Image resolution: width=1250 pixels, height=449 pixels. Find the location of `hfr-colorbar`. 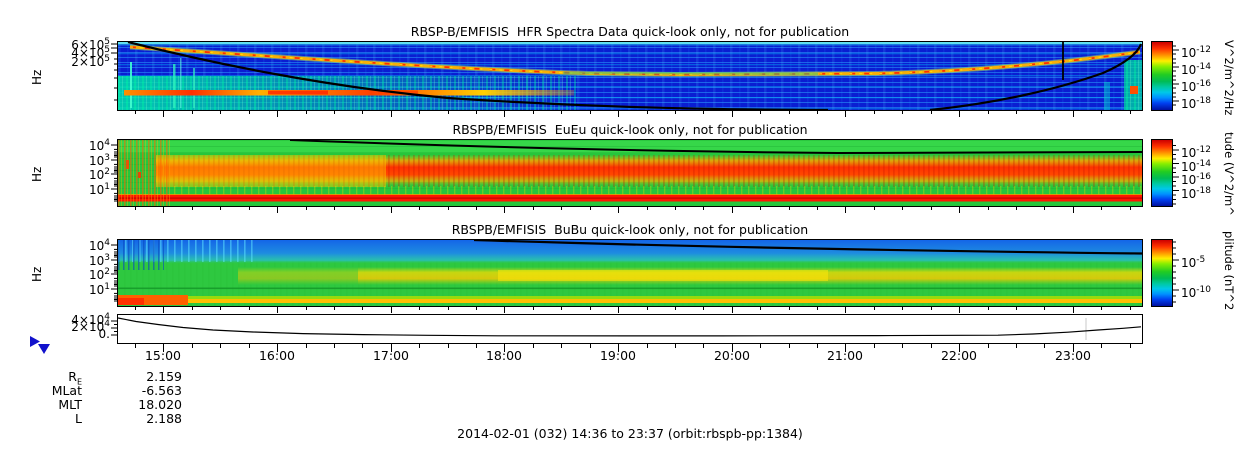

hfr-colorbar is located at coordinates (1162, 76).